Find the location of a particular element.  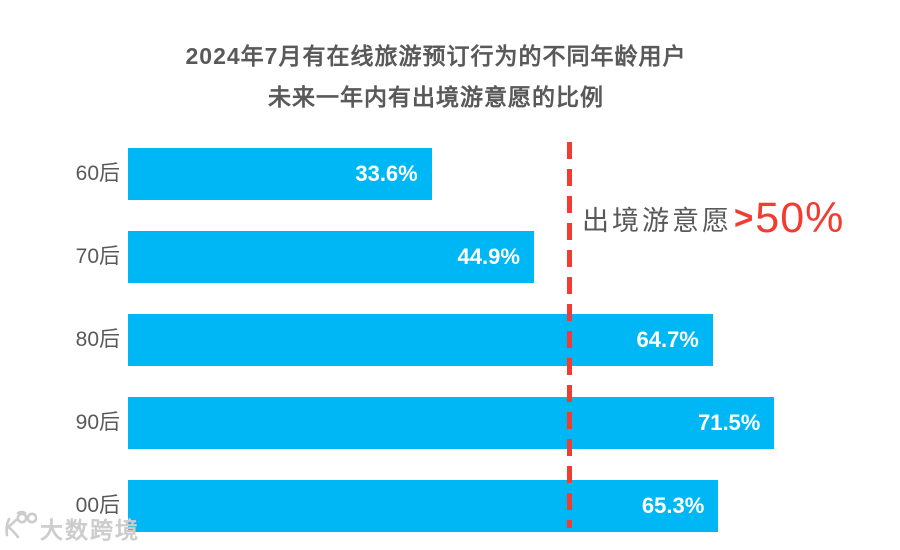

bar: 65.3% is located at coordinates (423, 506).